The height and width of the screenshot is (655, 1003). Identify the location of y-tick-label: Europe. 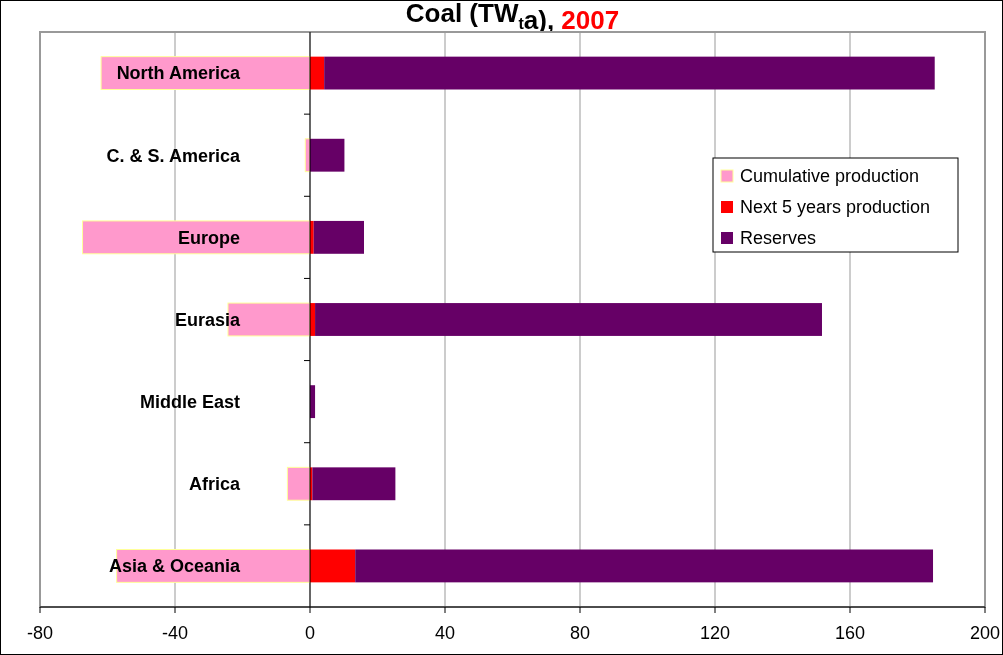
(208, 237).